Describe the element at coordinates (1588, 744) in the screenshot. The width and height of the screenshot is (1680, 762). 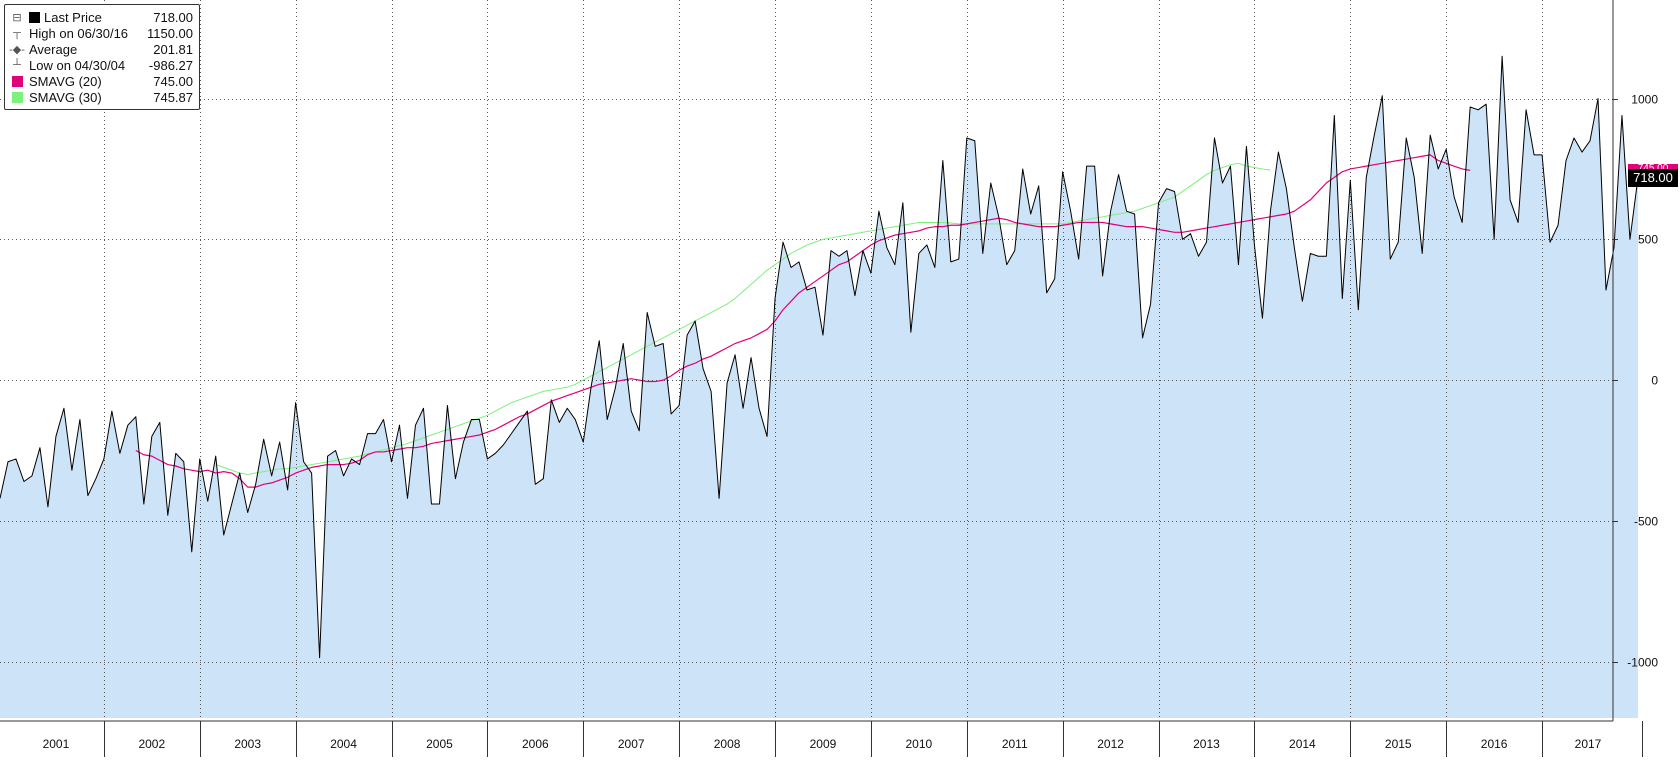
I see `x-tick-label: 2017` at that location.